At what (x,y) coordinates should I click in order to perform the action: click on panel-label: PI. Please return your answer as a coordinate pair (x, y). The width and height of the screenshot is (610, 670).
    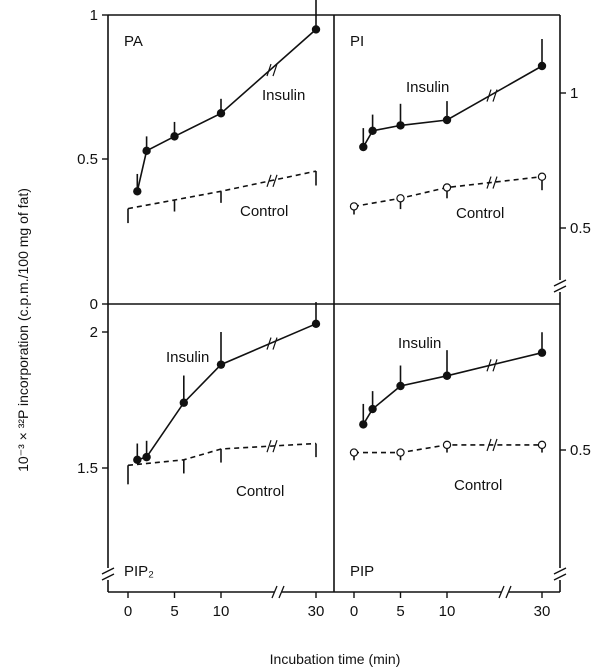
    Looking at the image, I should click on (357, 41).